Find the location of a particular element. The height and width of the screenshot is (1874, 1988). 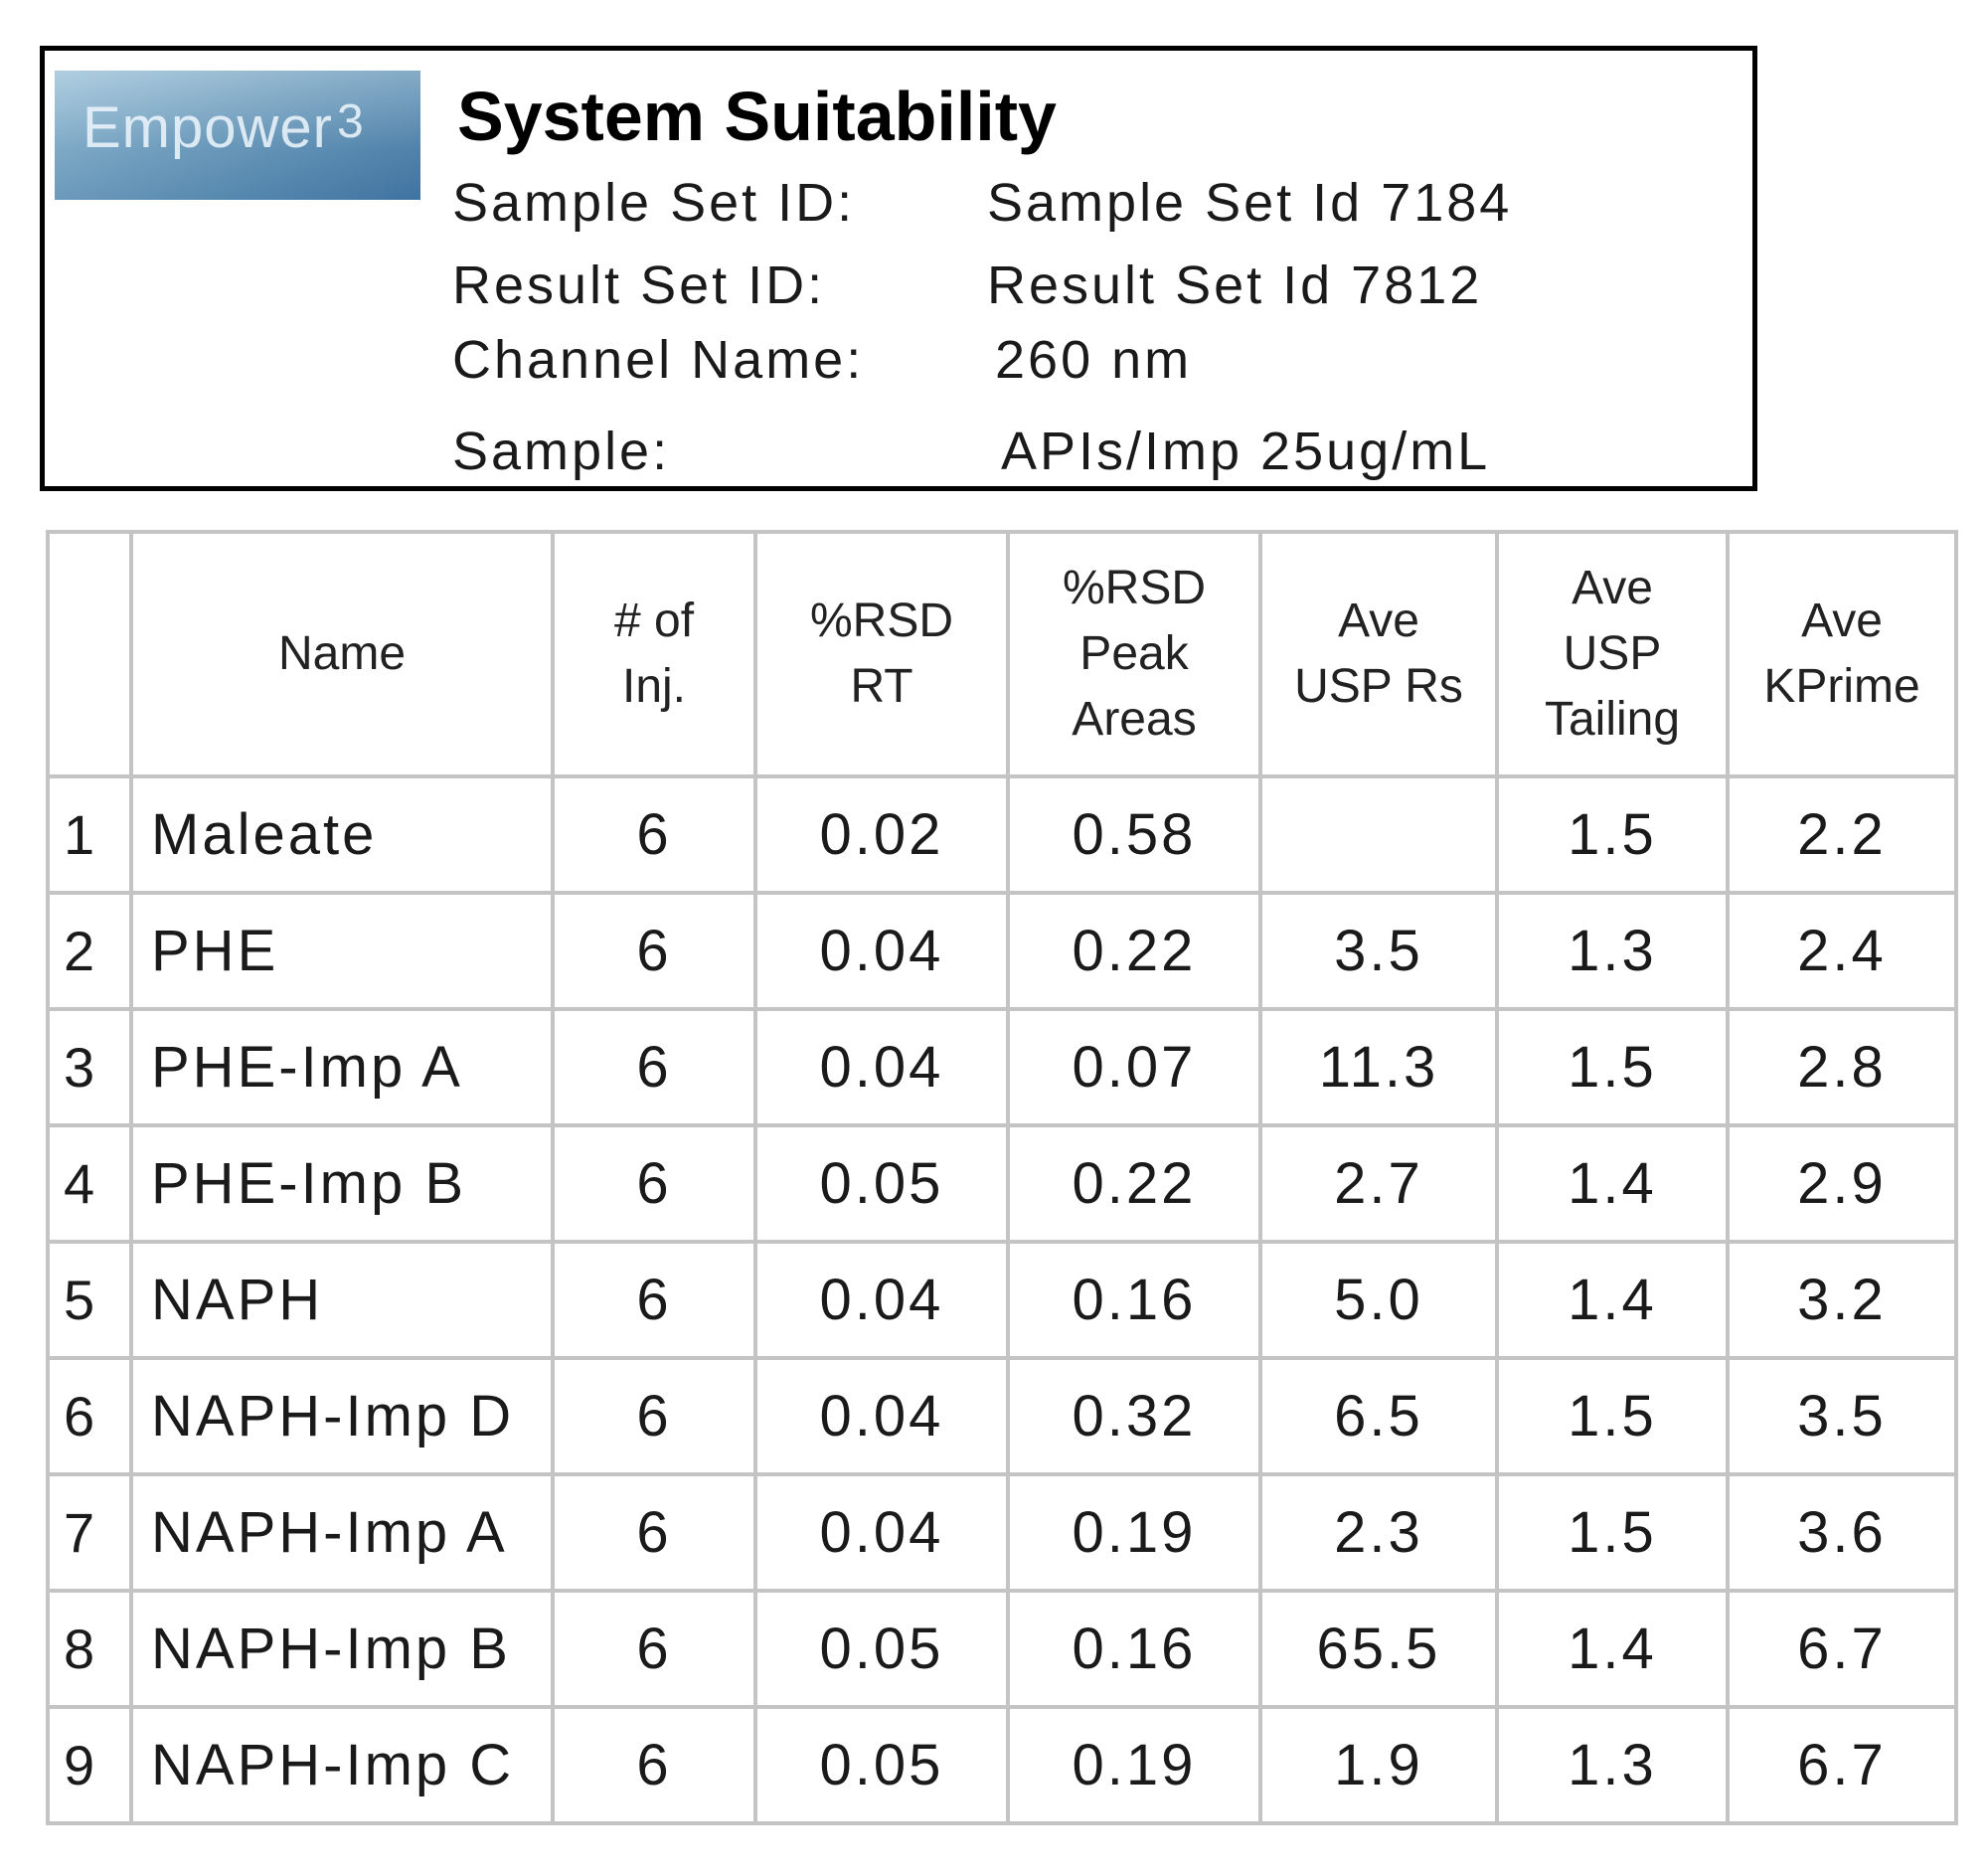

table-row: 5 NAPH 6 0.04 0.16 5.0 1.4 3.2 is located at coordinates (1002, 1300).